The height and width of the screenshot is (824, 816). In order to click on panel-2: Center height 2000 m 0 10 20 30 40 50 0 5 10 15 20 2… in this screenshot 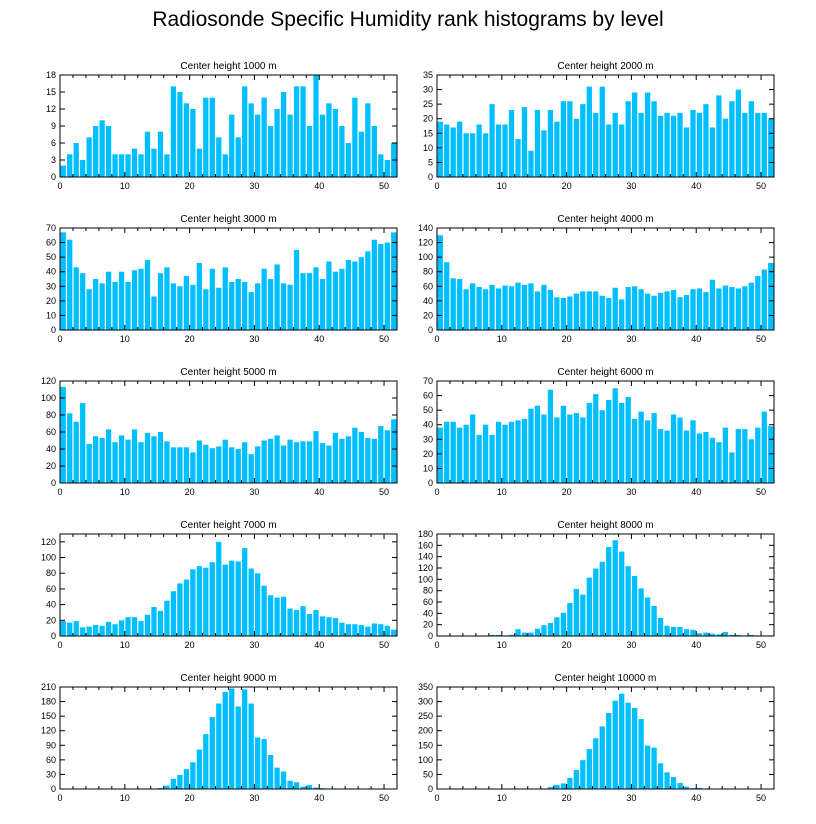, I will do `click(599, 126)`.